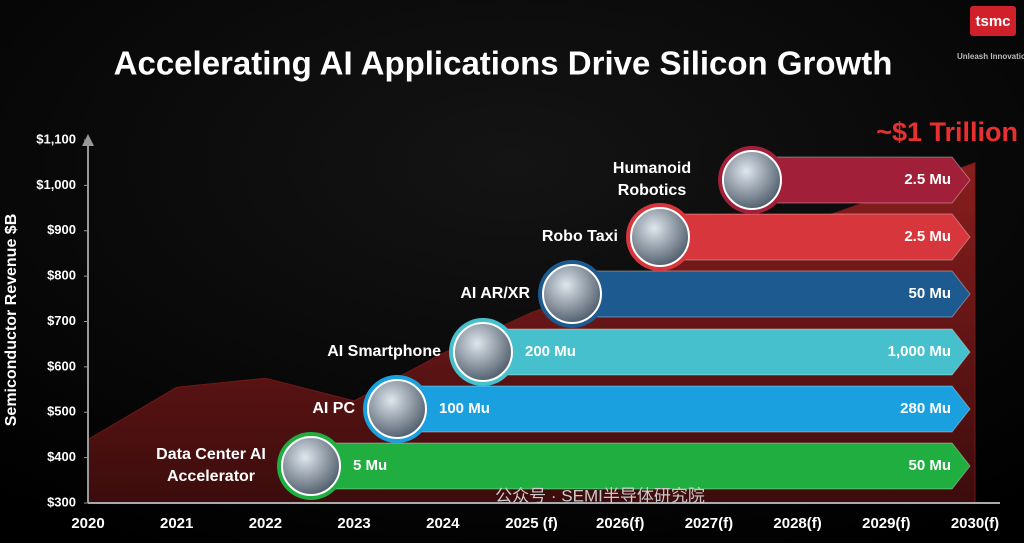 This screenshot has width=1024, height=543. What do you see at coordinates (61, 229) in the screenshot?
I see `y-tick-label: $900` at bounding box center [61, 229].